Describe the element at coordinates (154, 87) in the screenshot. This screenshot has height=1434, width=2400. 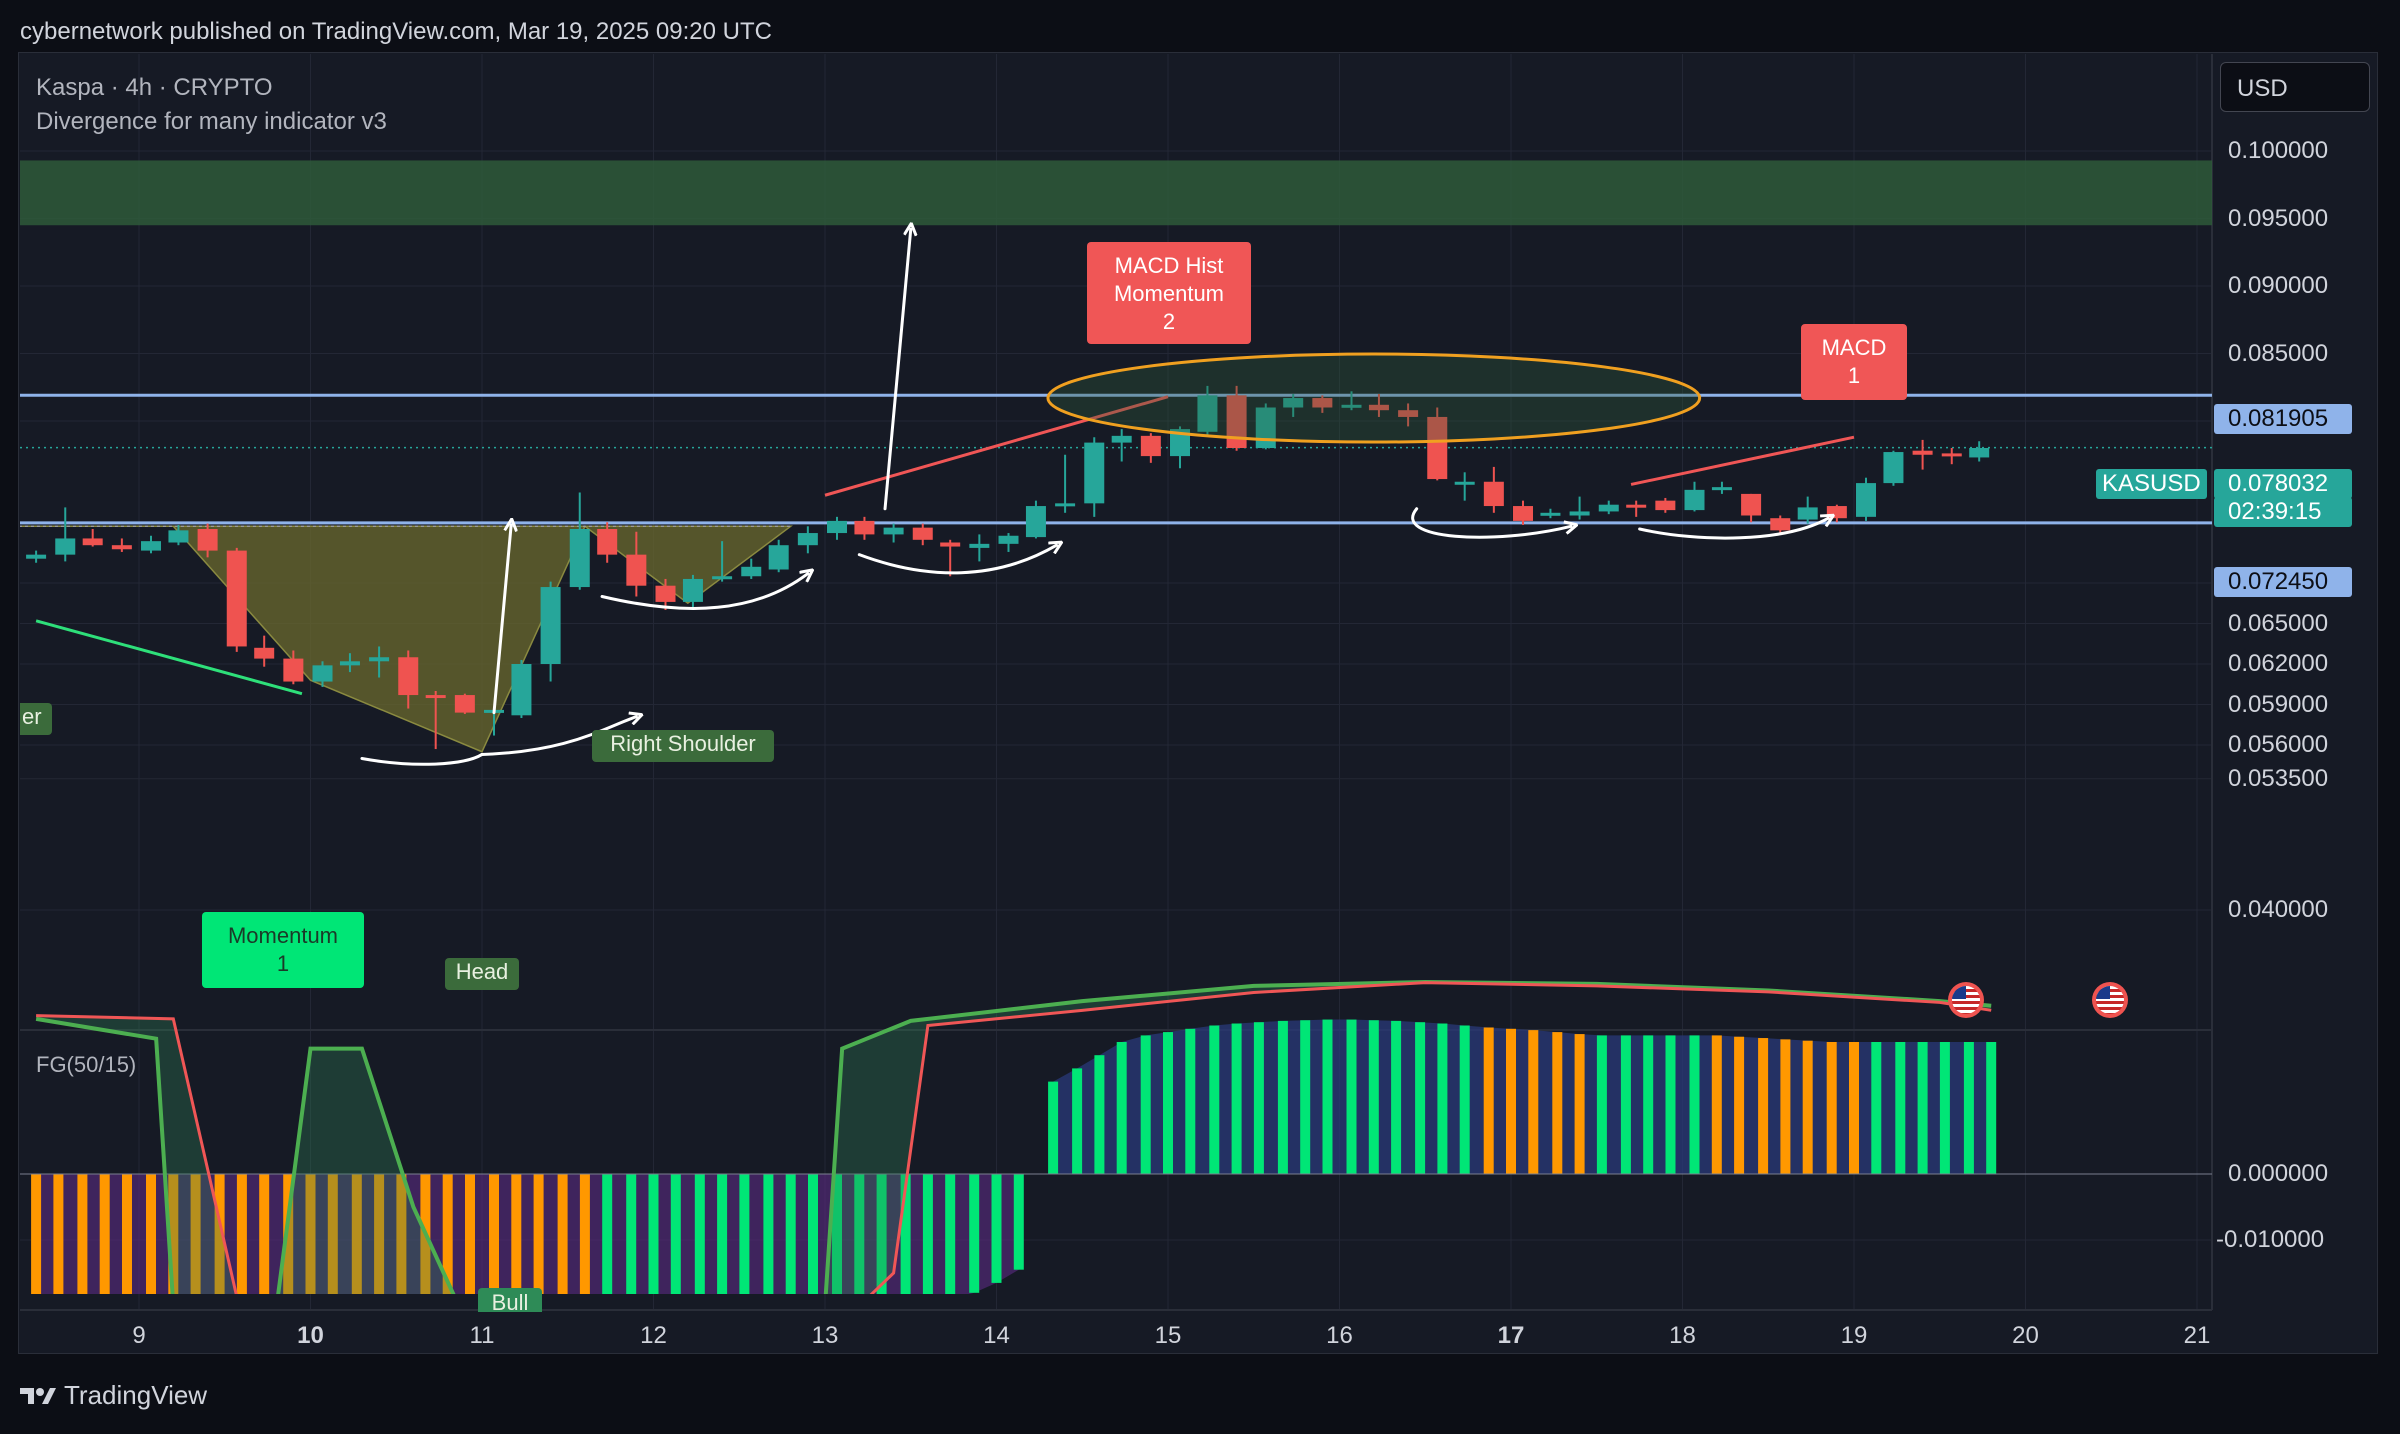
I see `symbol-info: Kaspa · 4h · CRYPTO` at that location.